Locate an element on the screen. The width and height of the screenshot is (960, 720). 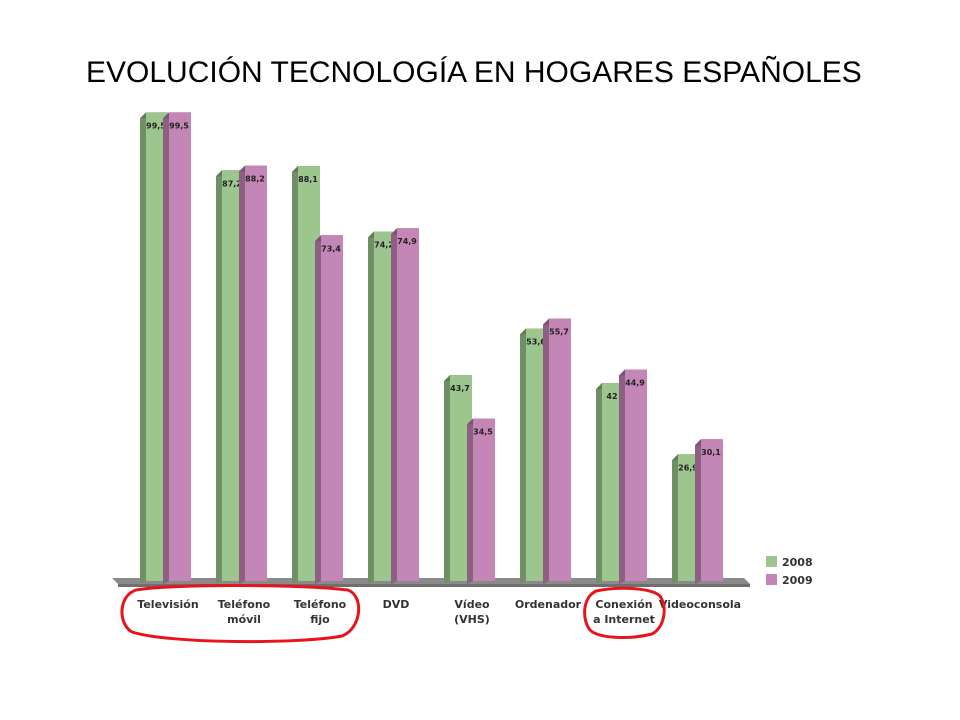
bar-side-2009-vídeo-vhs is located at coordinates (470, 501).